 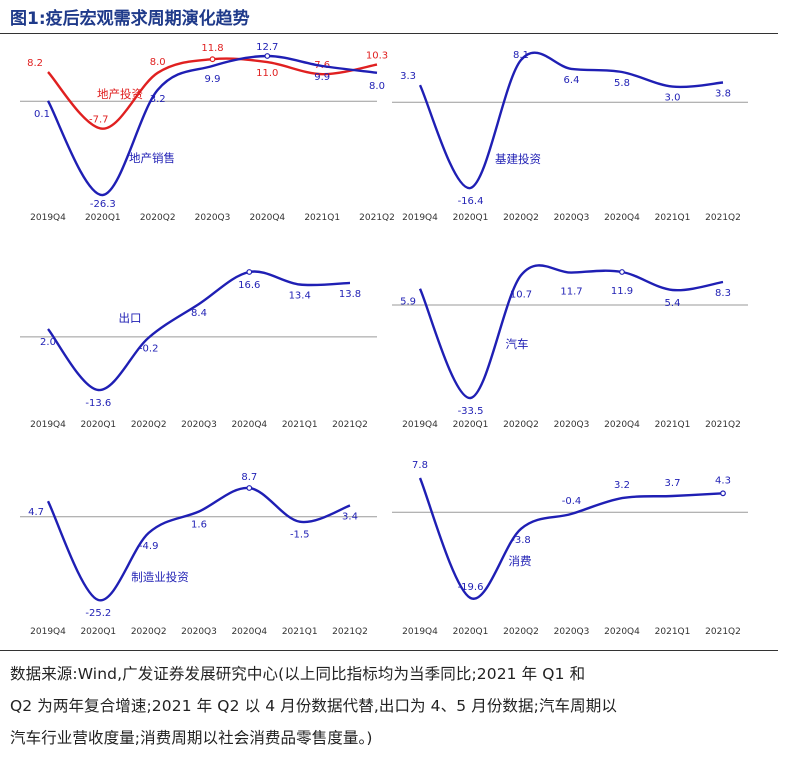 I want to click on data-label: 16.6, so click(x=249, y=285).